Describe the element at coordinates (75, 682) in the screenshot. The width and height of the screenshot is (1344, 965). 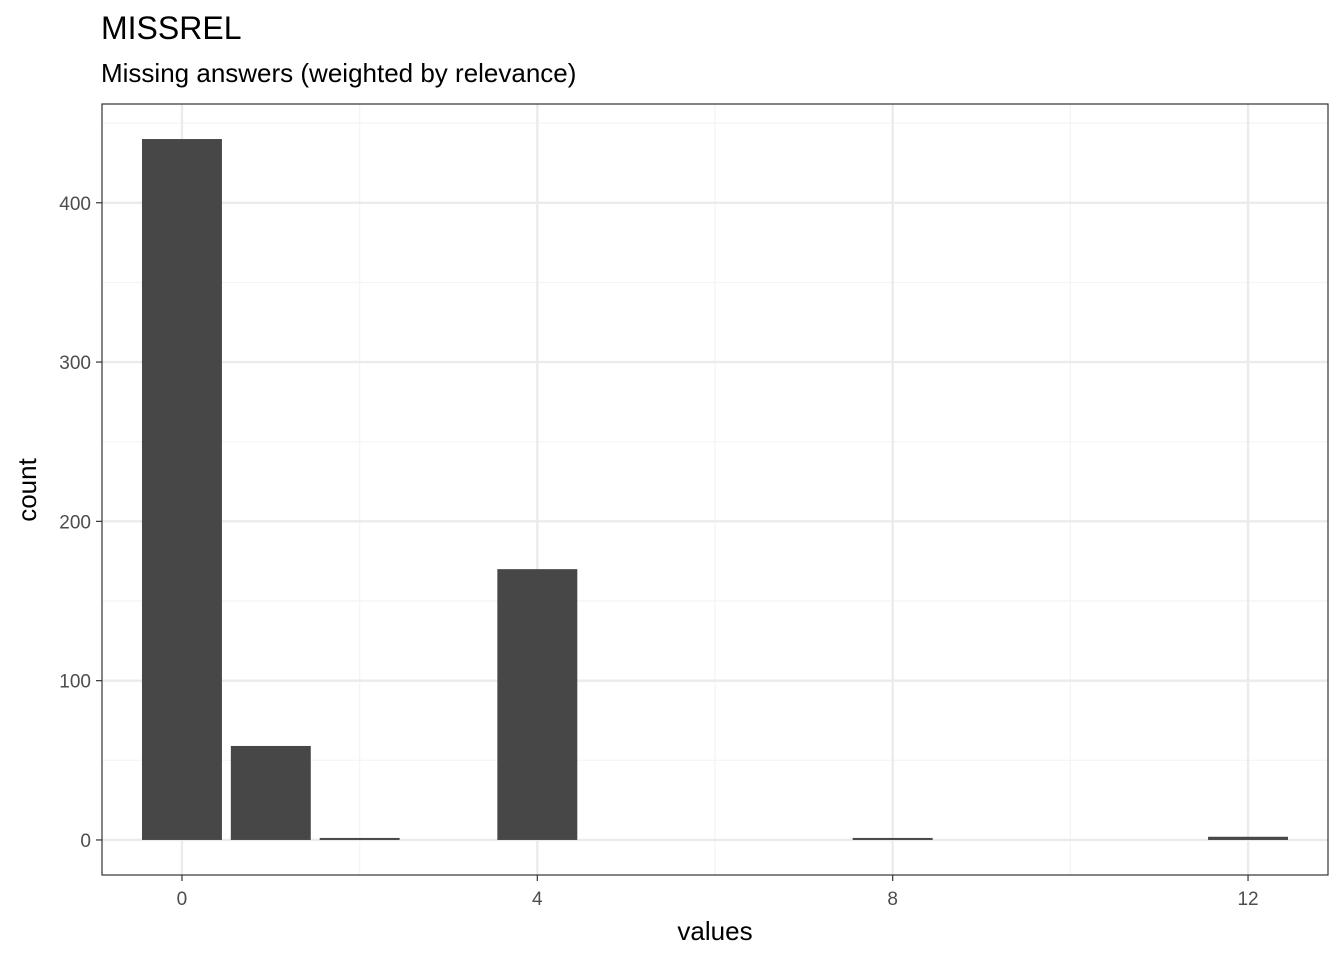
I see `y-tick-label: 100` at that location.